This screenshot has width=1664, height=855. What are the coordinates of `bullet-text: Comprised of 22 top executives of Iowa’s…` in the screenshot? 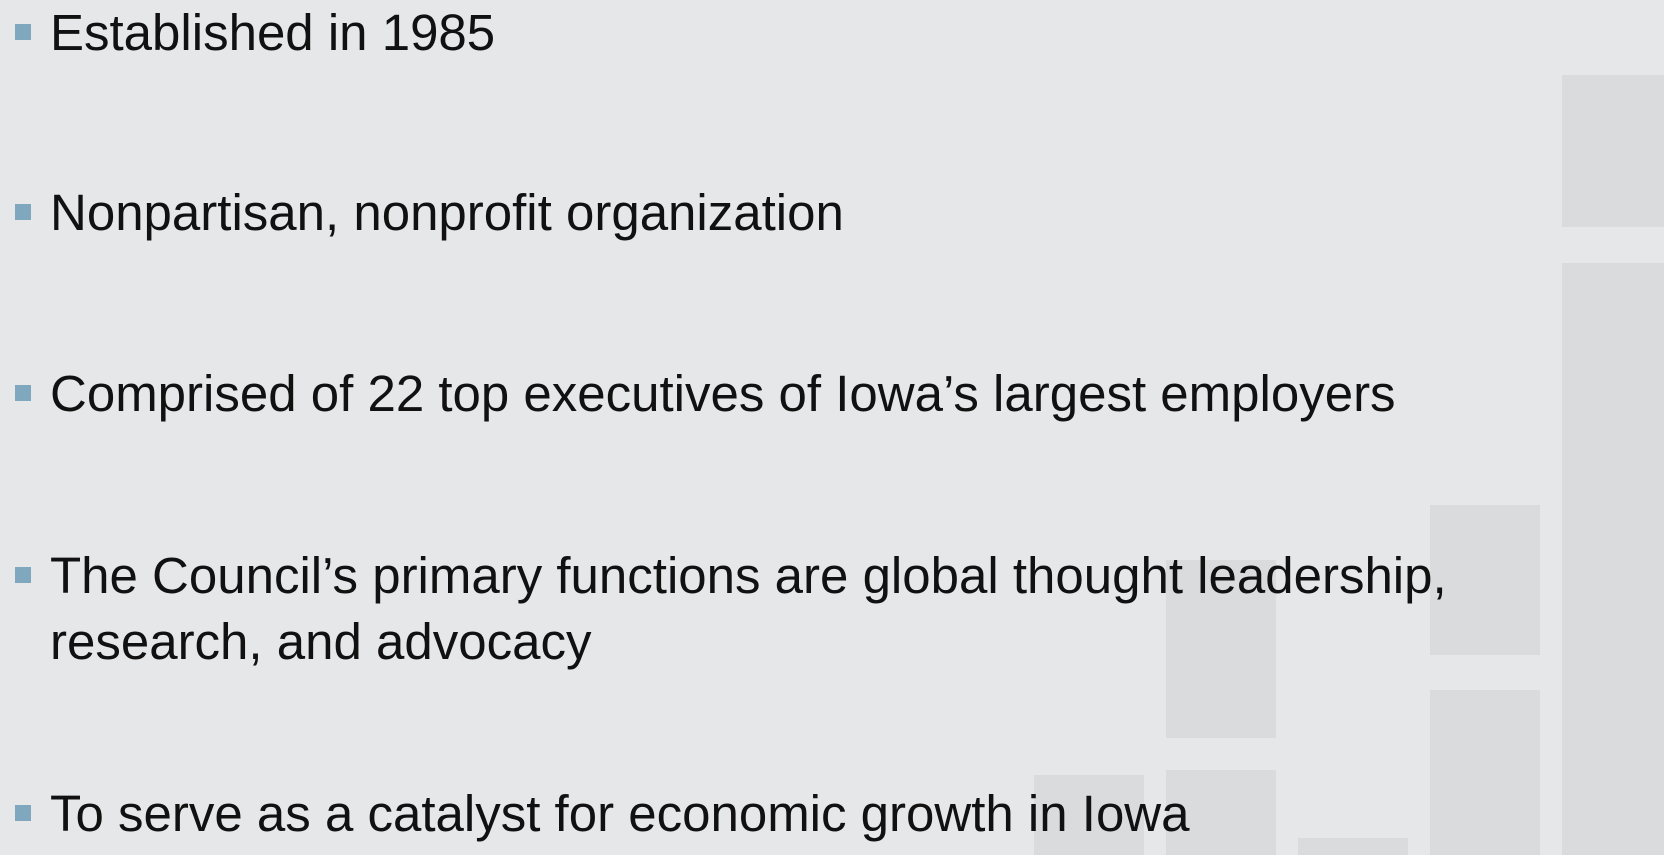 It's located at (723, 393).